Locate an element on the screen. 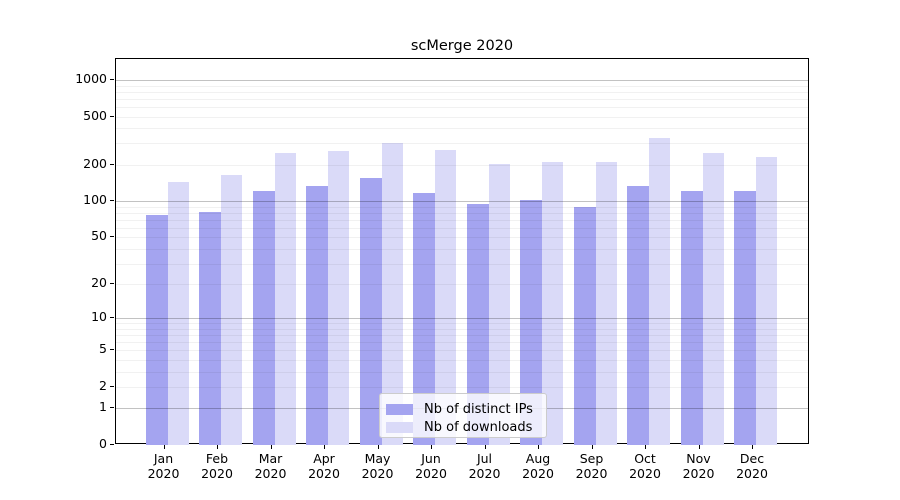  x-axis-label-jun: Jun 2020 is located at coordinates (431, 466).